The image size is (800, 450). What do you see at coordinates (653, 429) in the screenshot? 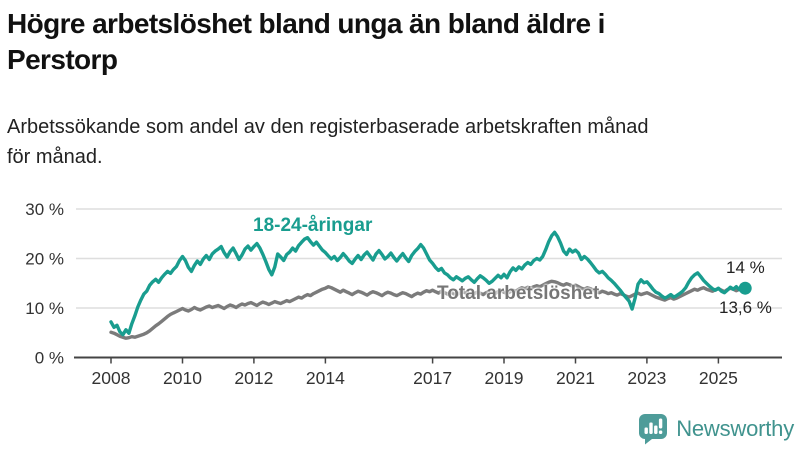
I see `newsworthy-icon` at bounding box center [653, 429].